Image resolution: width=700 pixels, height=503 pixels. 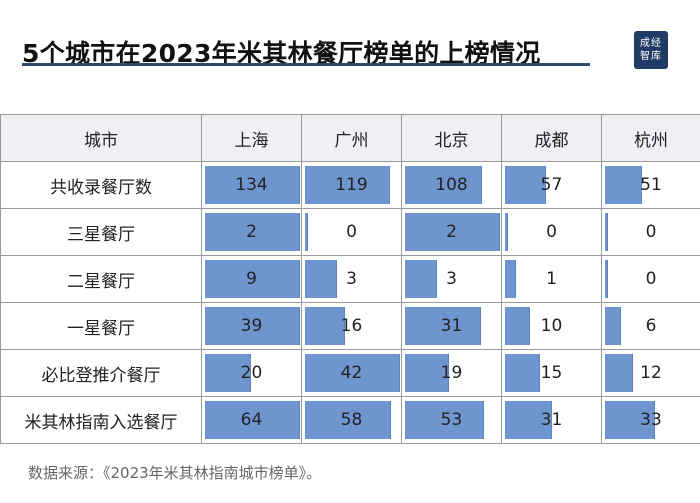 I want to click on row-label: 一星餐厅, so click(x=101, y=326).